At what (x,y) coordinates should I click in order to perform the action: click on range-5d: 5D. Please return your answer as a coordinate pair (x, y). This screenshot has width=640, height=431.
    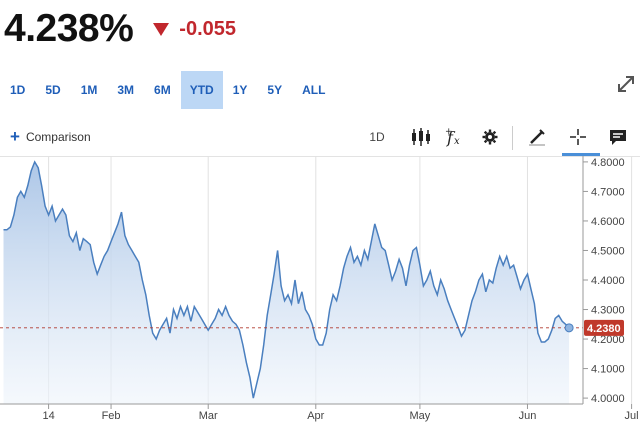
    Looking at the image, I should click on (53, 90).